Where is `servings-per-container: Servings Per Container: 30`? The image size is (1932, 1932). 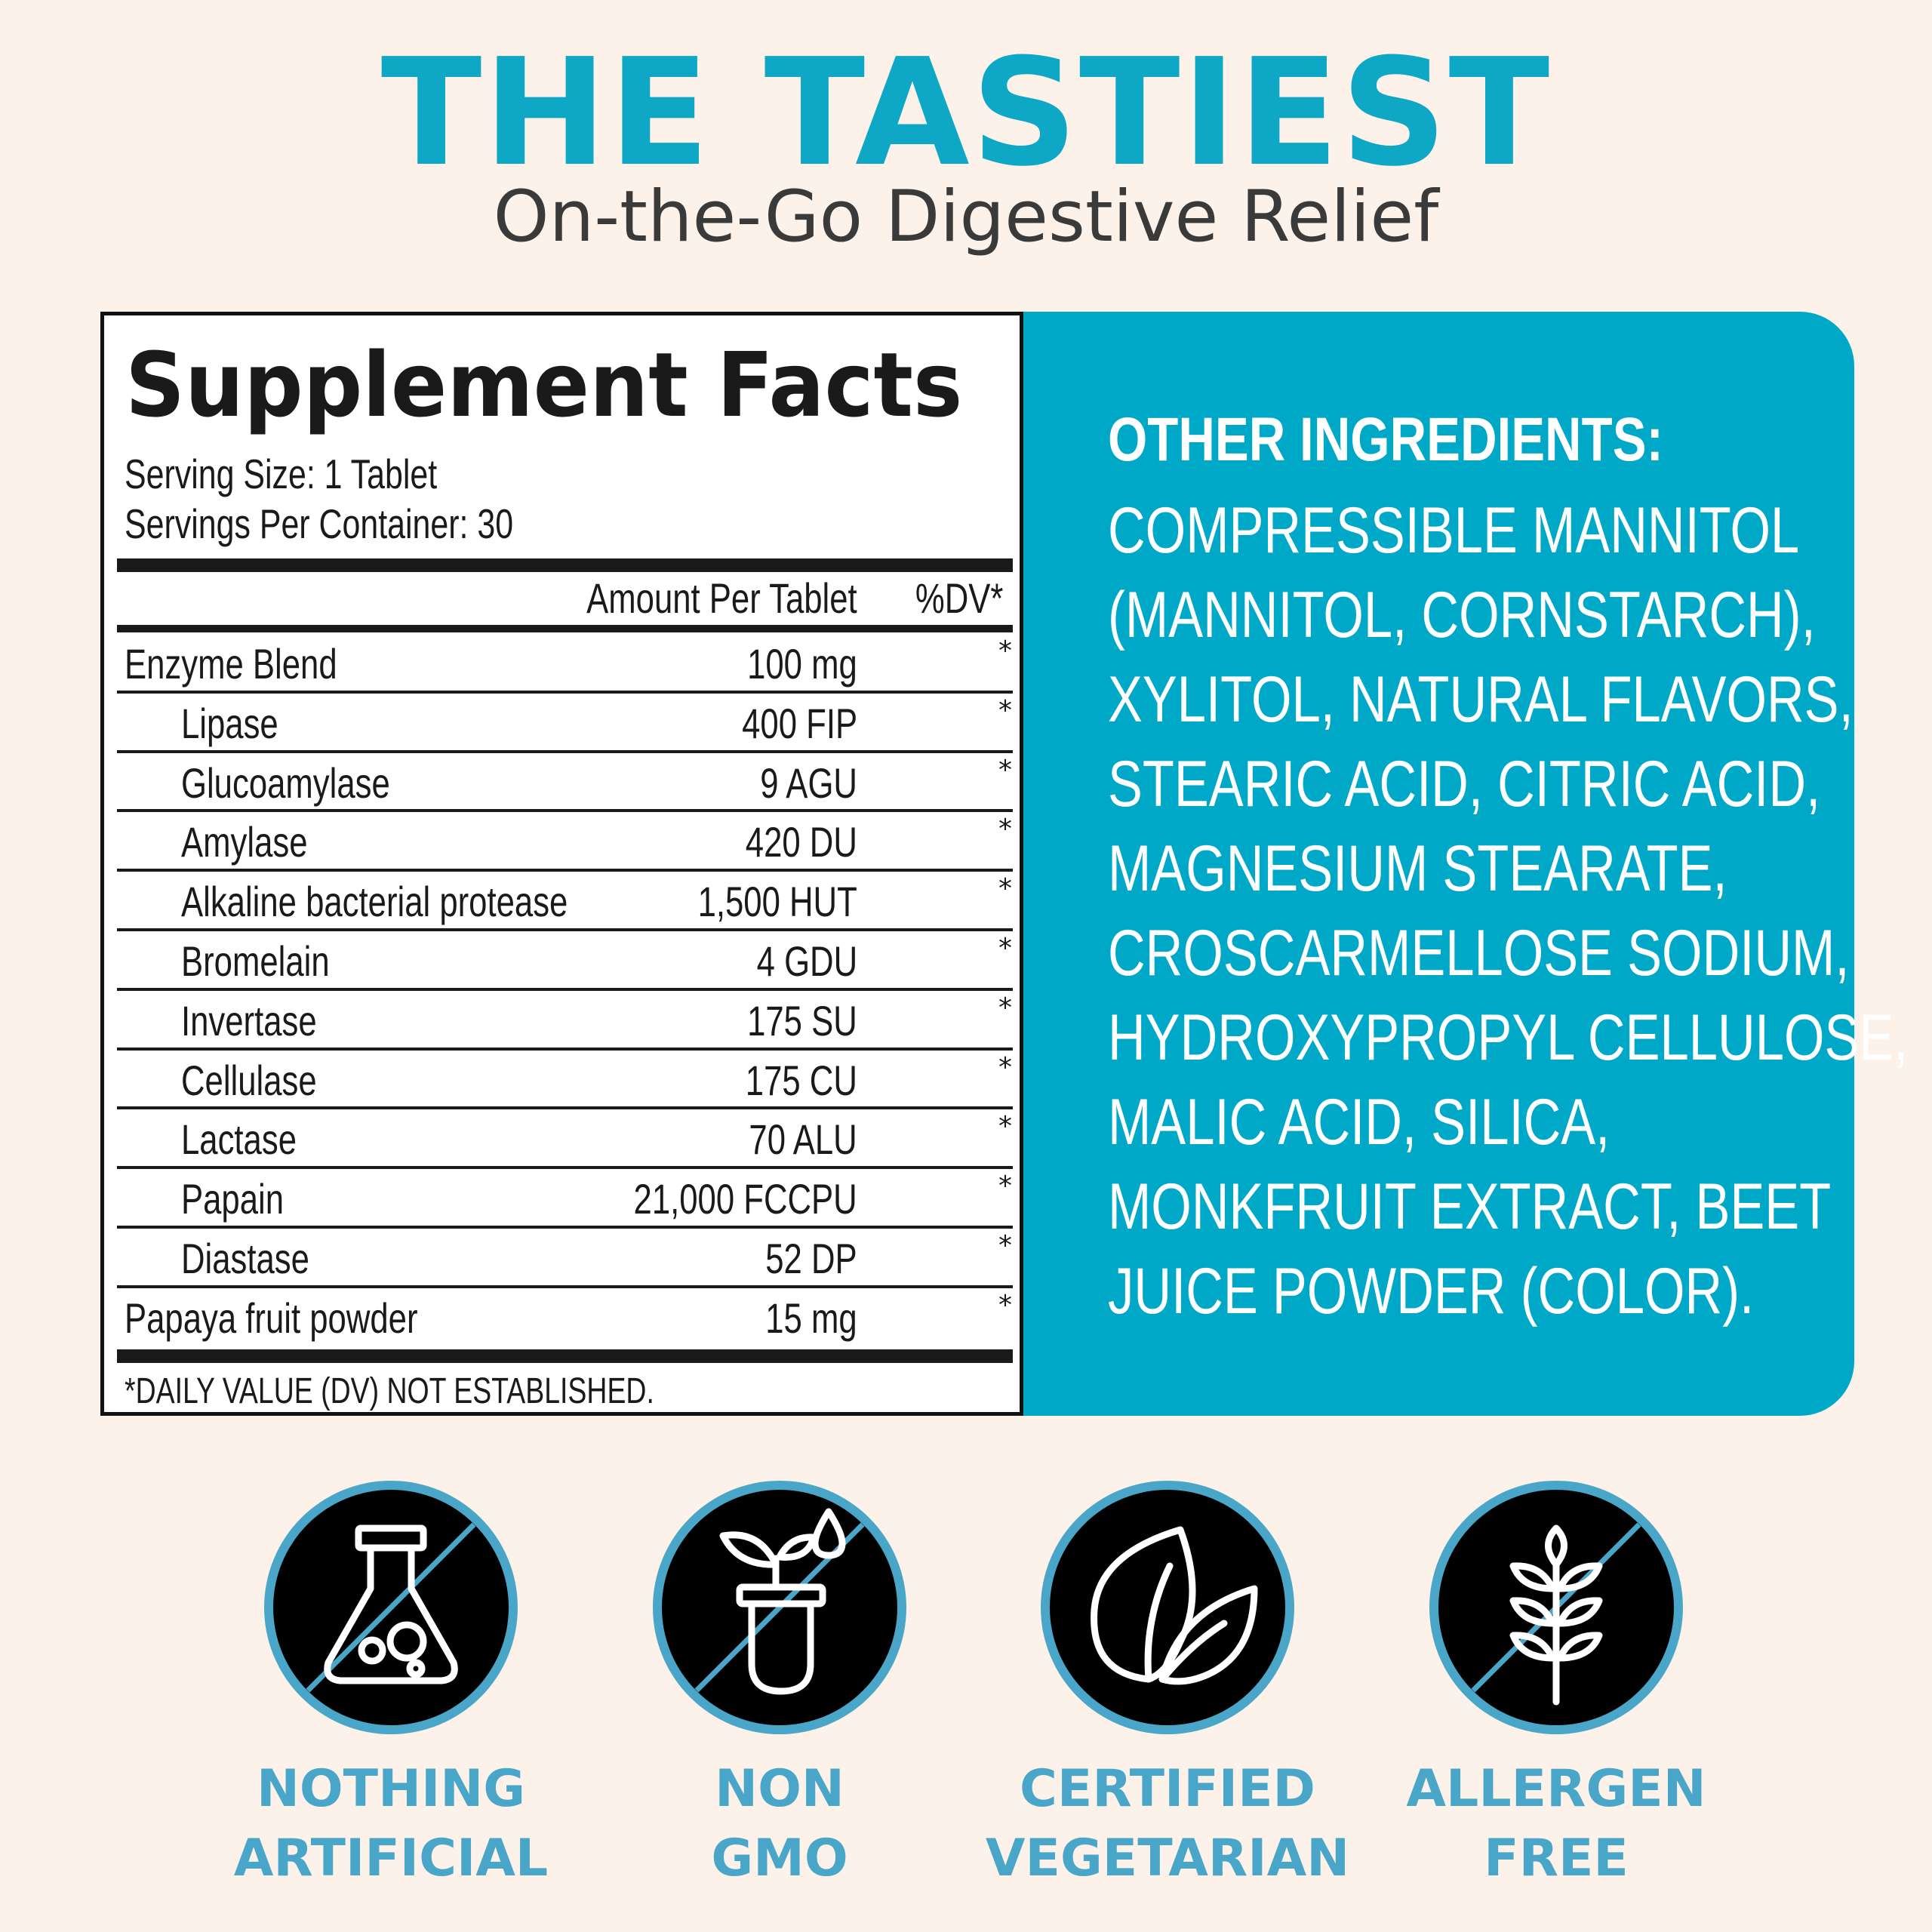
servings-per-container: Servings Per Container: 30 is located at coordinates (319, 523).